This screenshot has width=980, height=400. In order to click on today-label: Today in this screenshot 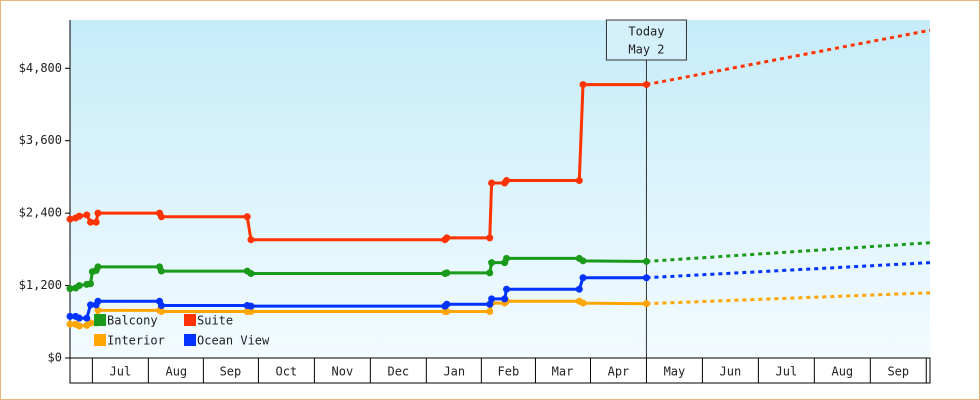, I will do `click(646, 32)`.